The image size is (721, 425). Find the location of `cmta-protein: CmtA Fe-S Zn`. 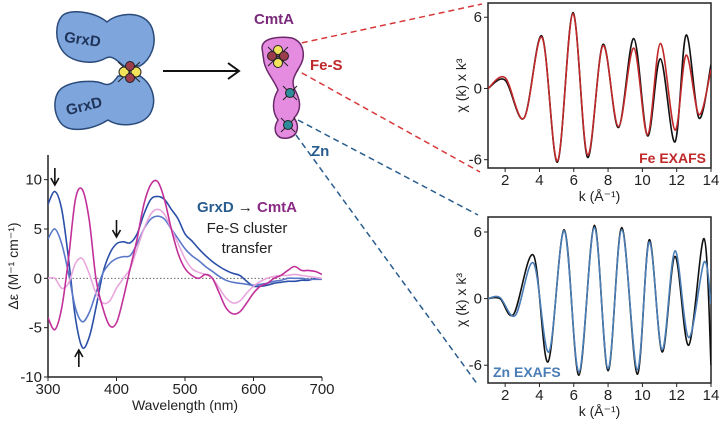

cmta-protein: CmtA Fe-S Zn is located at coordinates (298, 85).